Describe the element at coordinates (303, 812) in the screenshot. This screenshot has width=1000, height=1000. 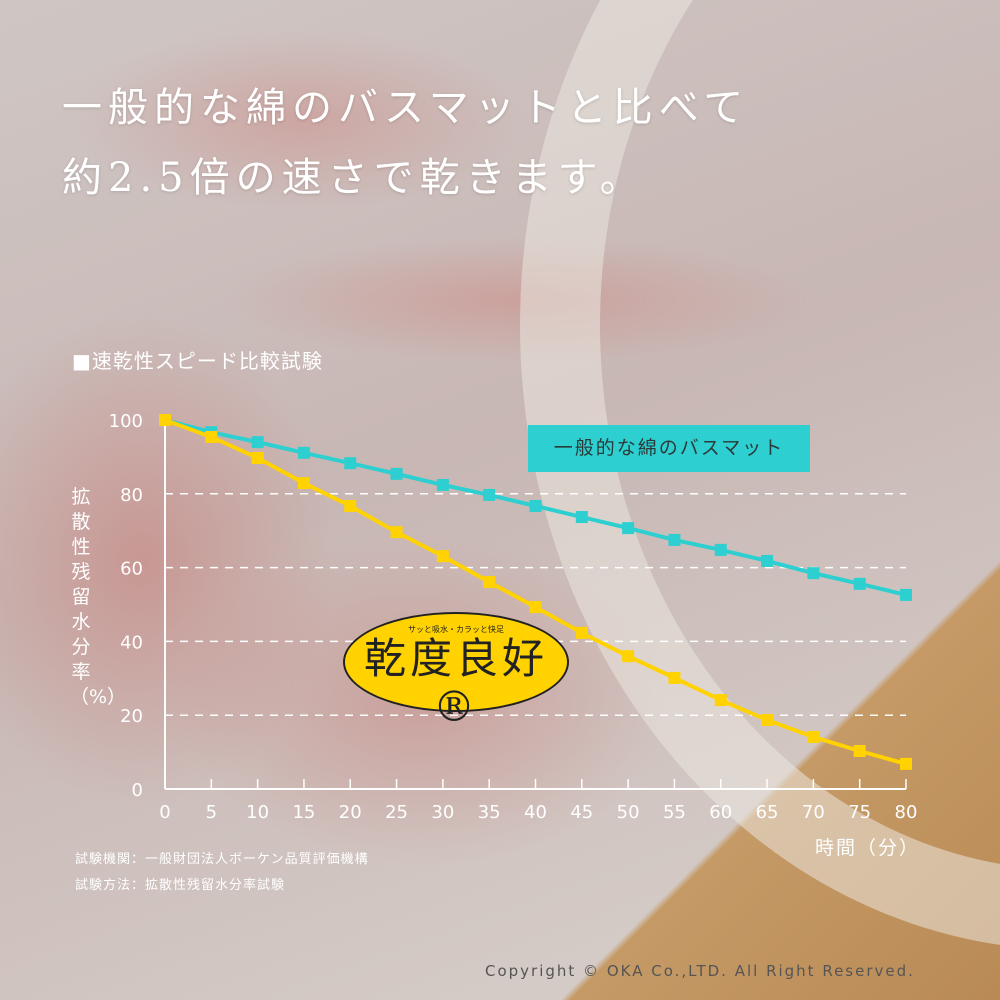
I see `x-tick-label: 15` at that location.